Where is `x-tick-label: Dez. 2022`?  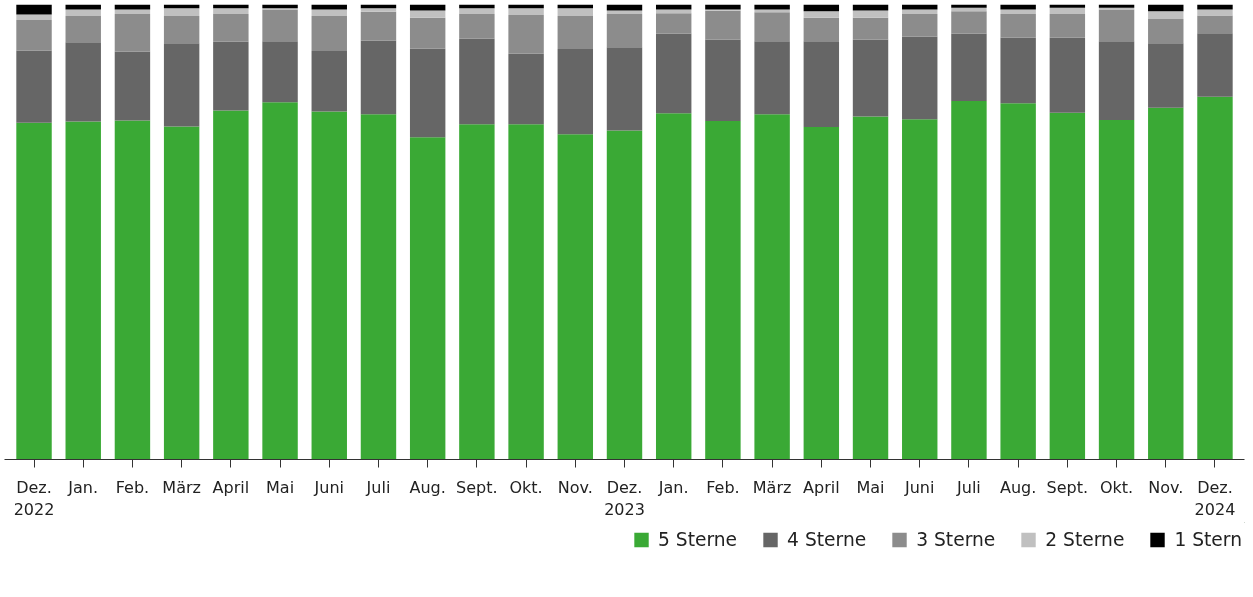
x-tick-label: Dez. 2022 is located at coordinates (34, 498).